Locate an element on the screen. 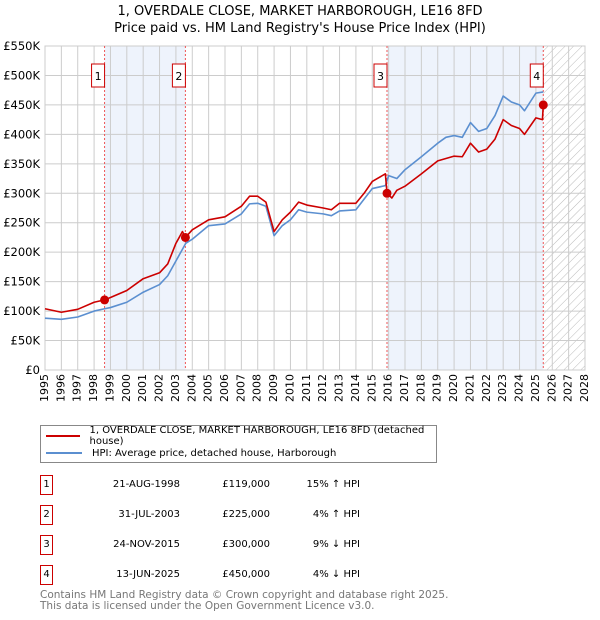  x-tick-label: 2025 is located at coordinates (535, 388).